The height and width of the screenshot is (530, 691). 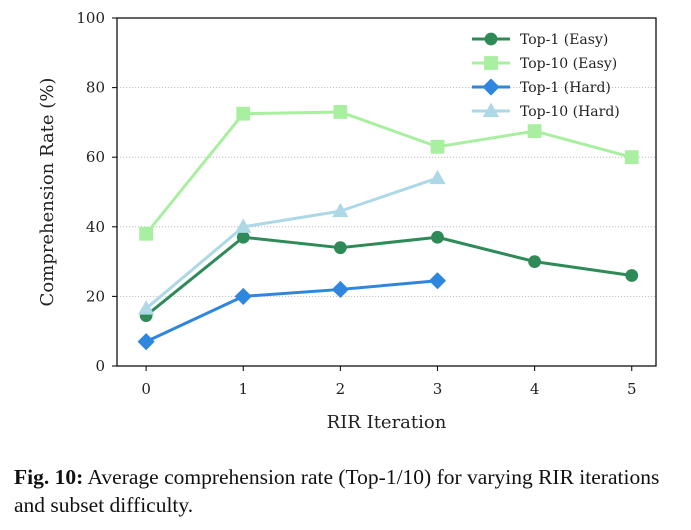 I want to click on legend-entry: Top-1 (Hard), so click(x=541, y=87).